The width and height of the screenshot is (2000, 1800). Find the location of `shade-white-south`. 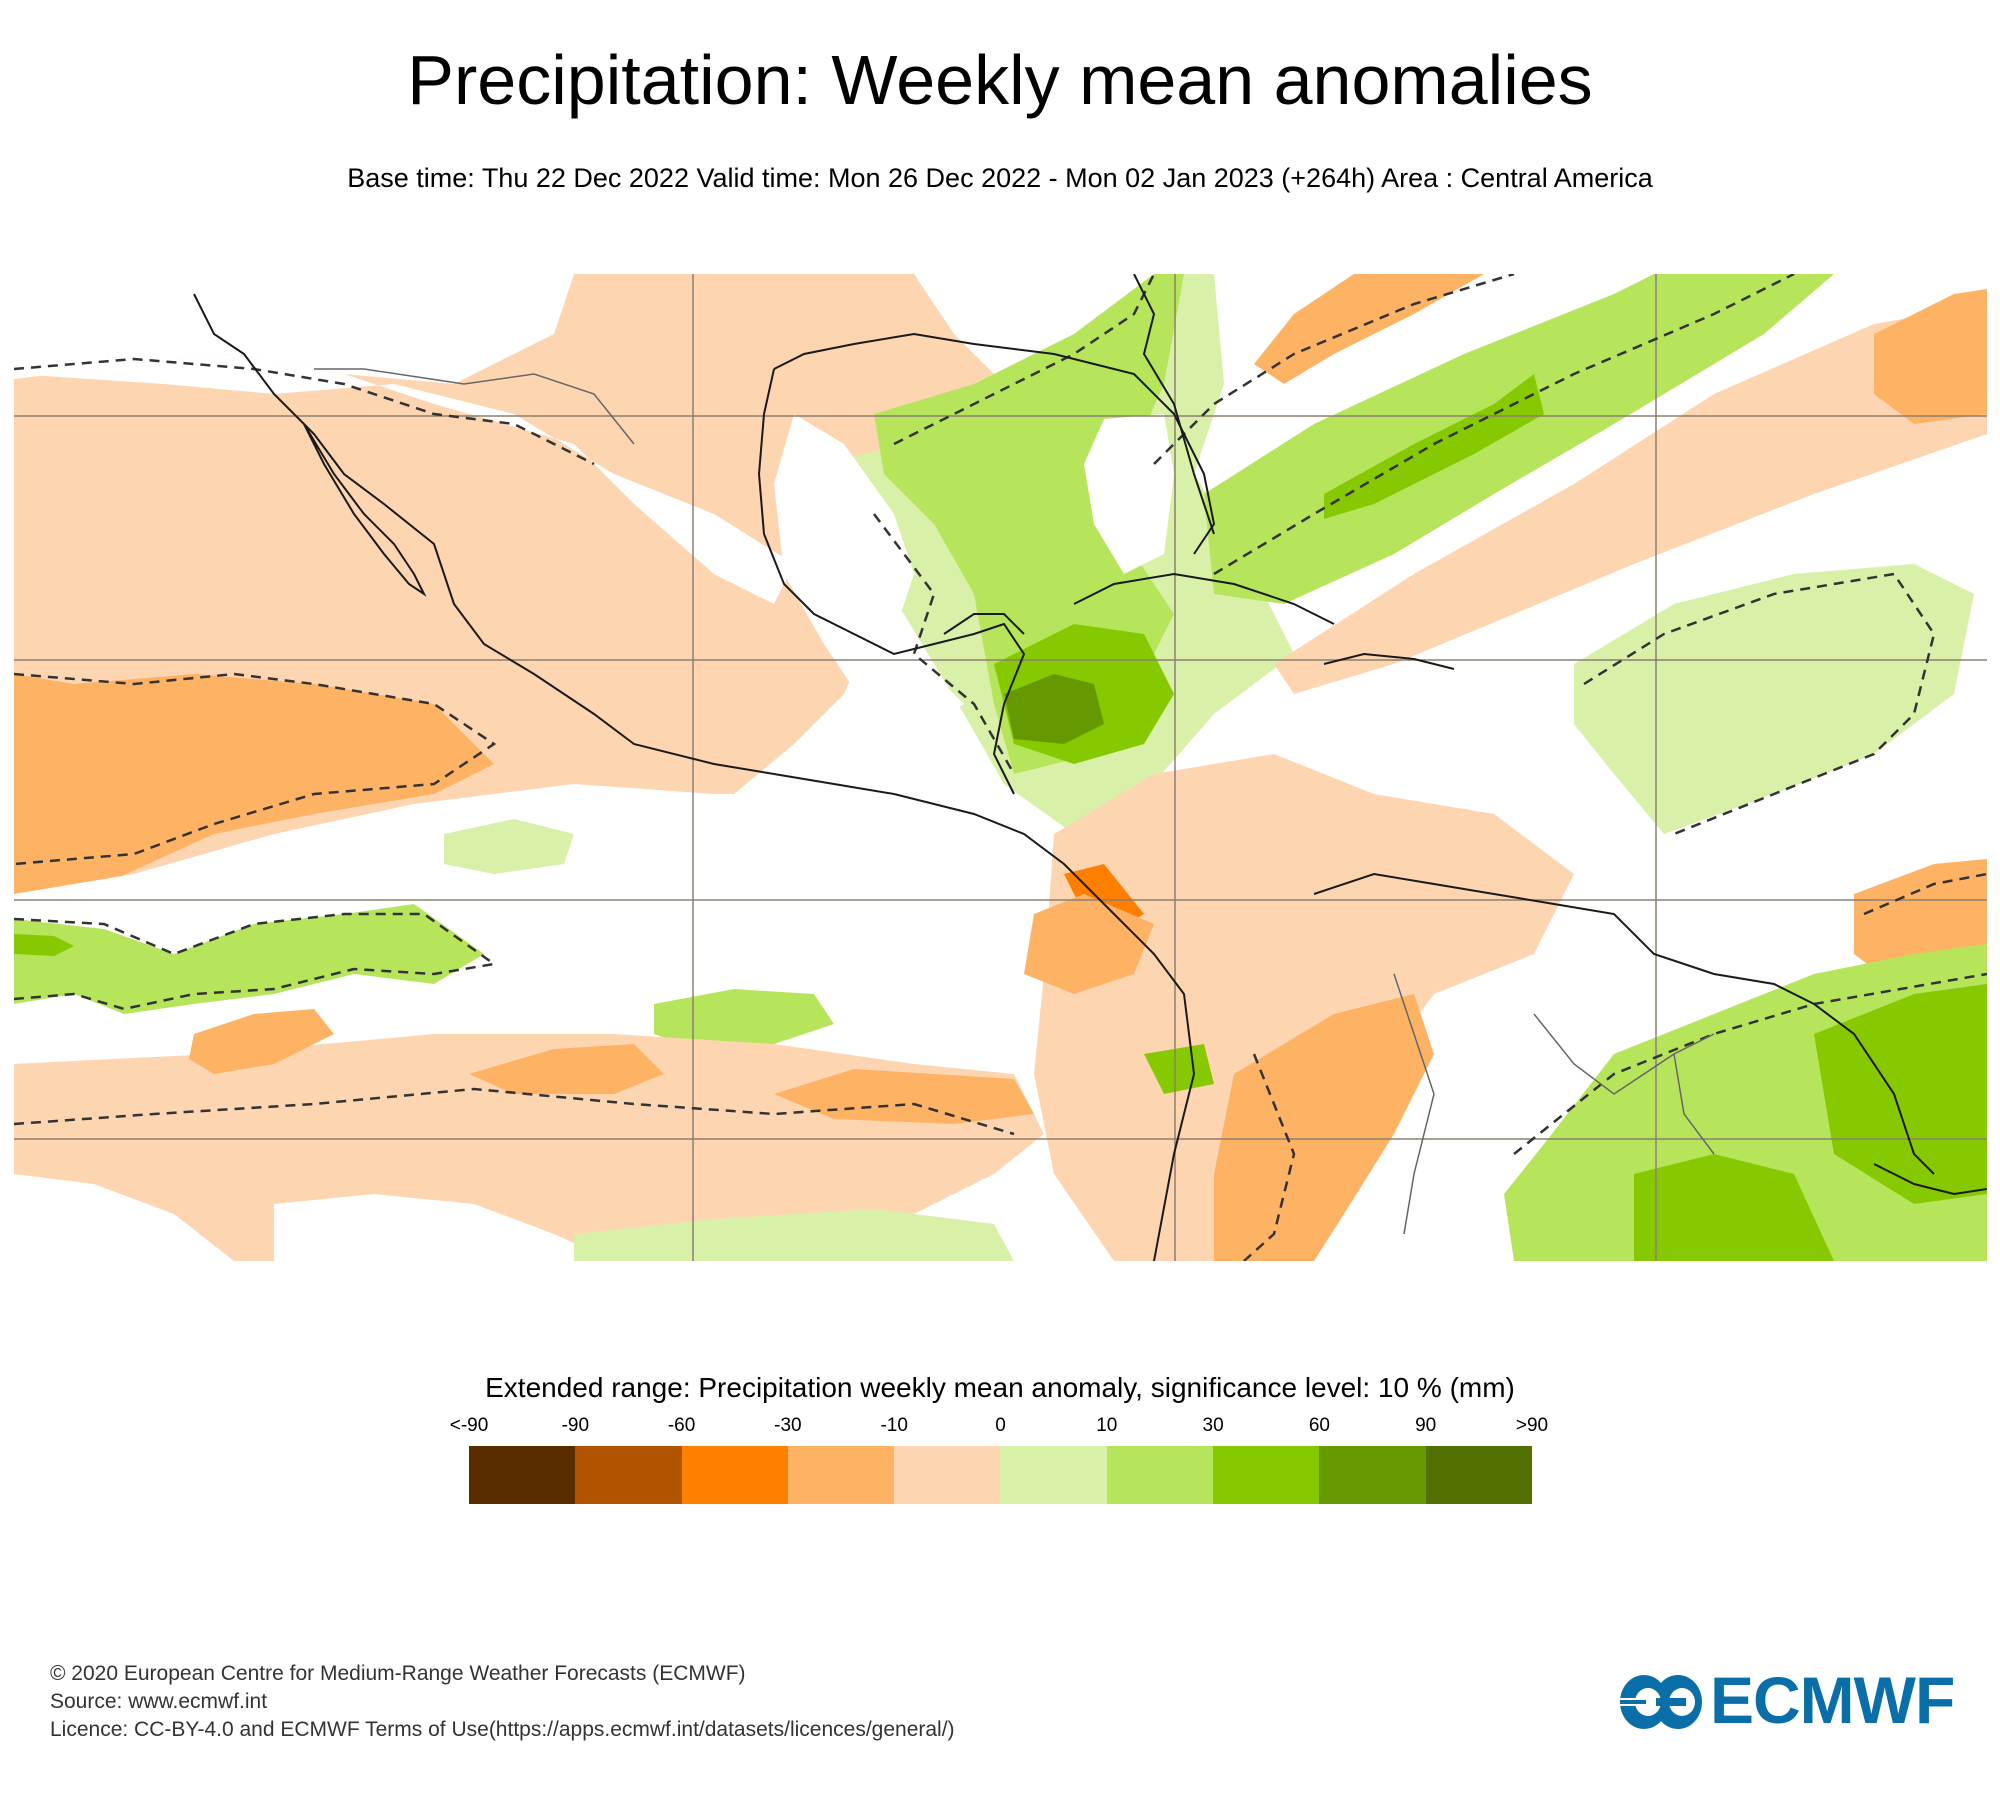

shade-white-south is located at coordinates (124, 1217).